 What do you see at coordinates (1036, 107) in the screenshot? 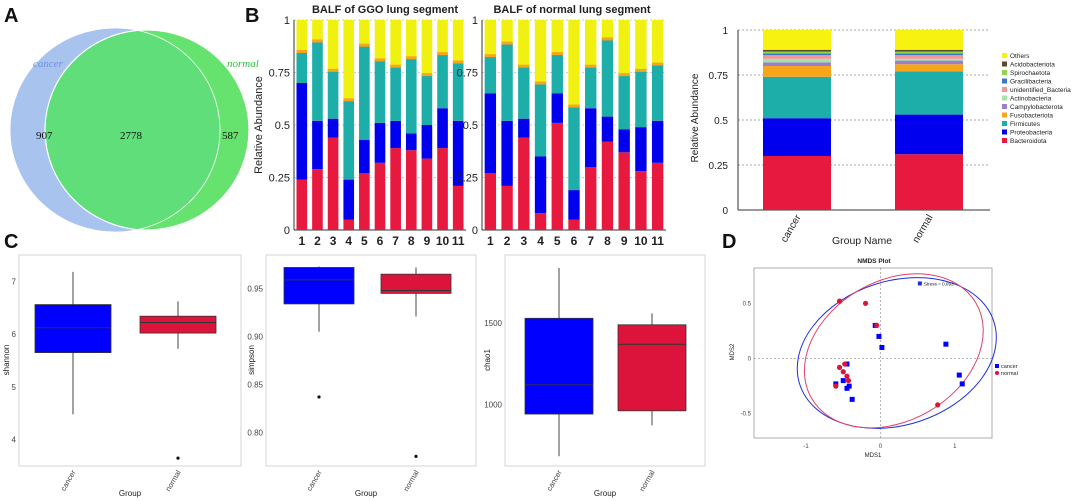
I see `legend-label: Campylobacterota` at bounding box center [1036, 107].